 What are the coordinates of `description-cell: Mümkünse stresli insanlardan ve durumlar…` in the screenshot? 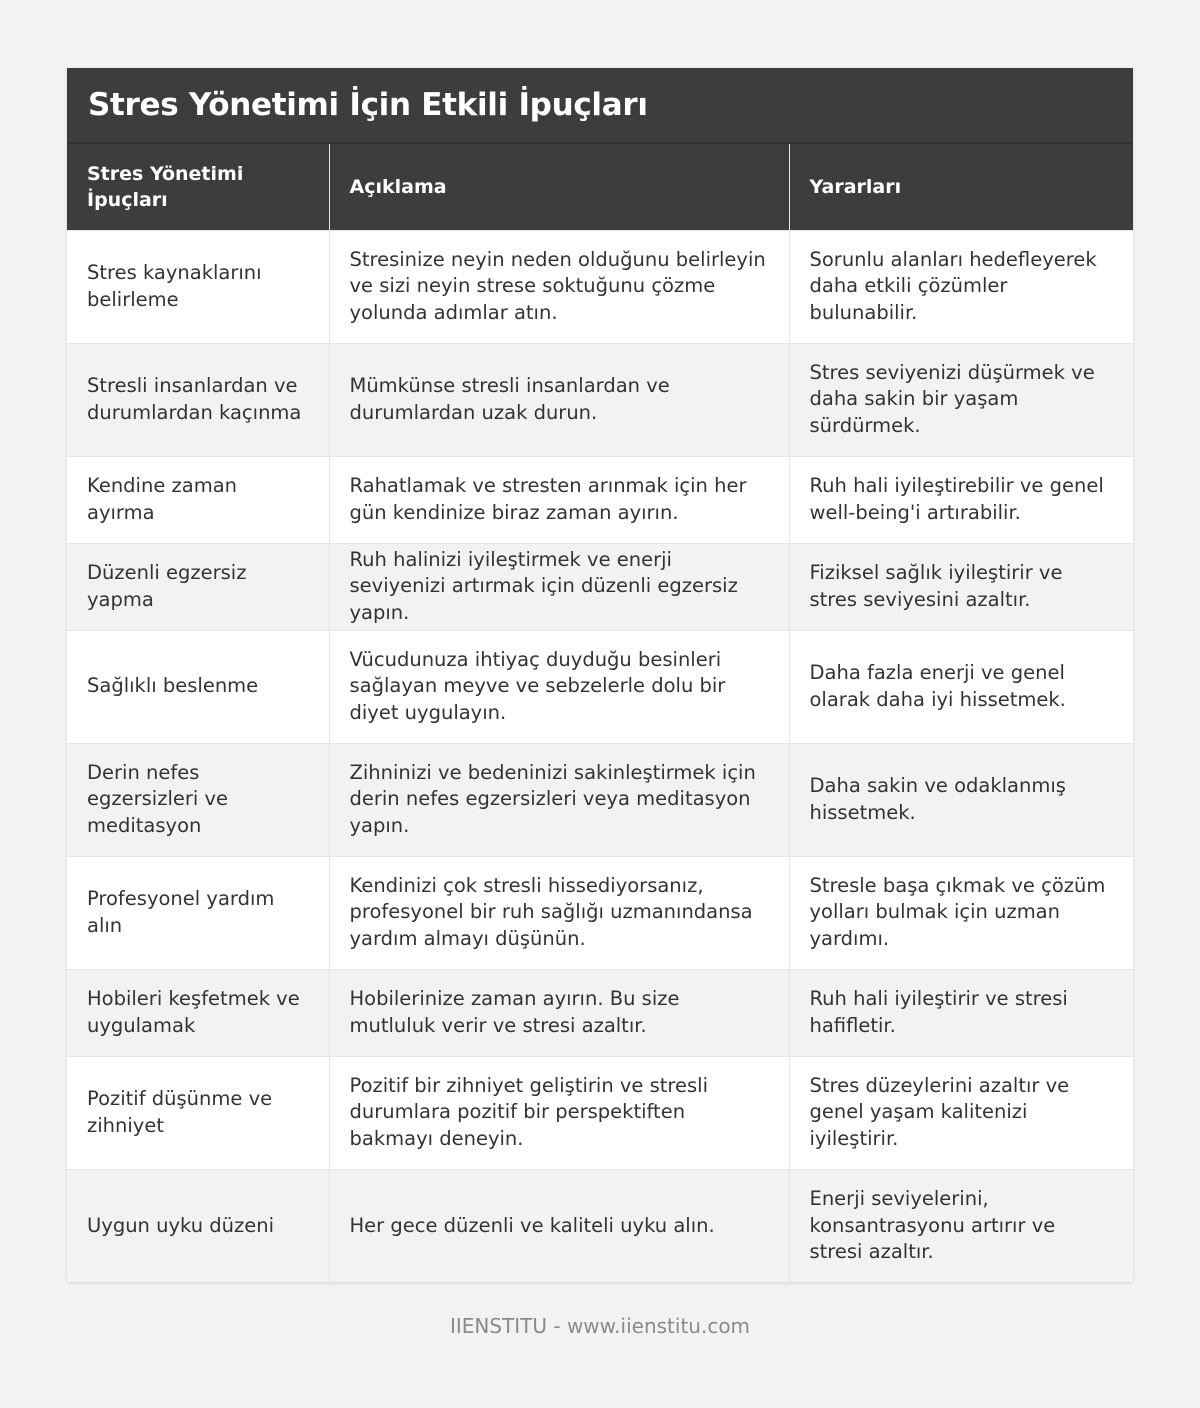 It's located at (559, 399).